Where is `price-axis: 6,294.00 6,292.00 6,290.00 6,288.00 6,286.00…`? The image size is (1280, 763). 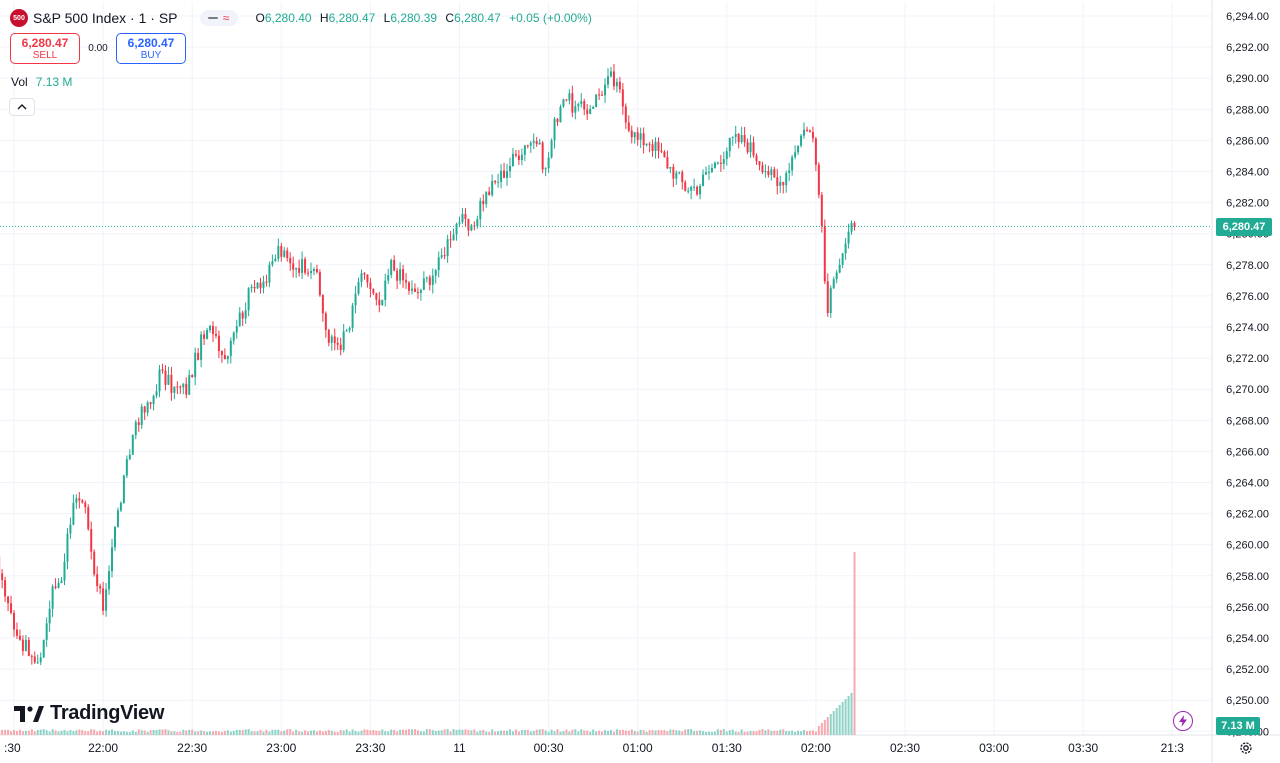 price-axis: 6,294.00 6,292.00 6,290.00 6,288.00 6,286.00… is located at coordinates (1247, 374).